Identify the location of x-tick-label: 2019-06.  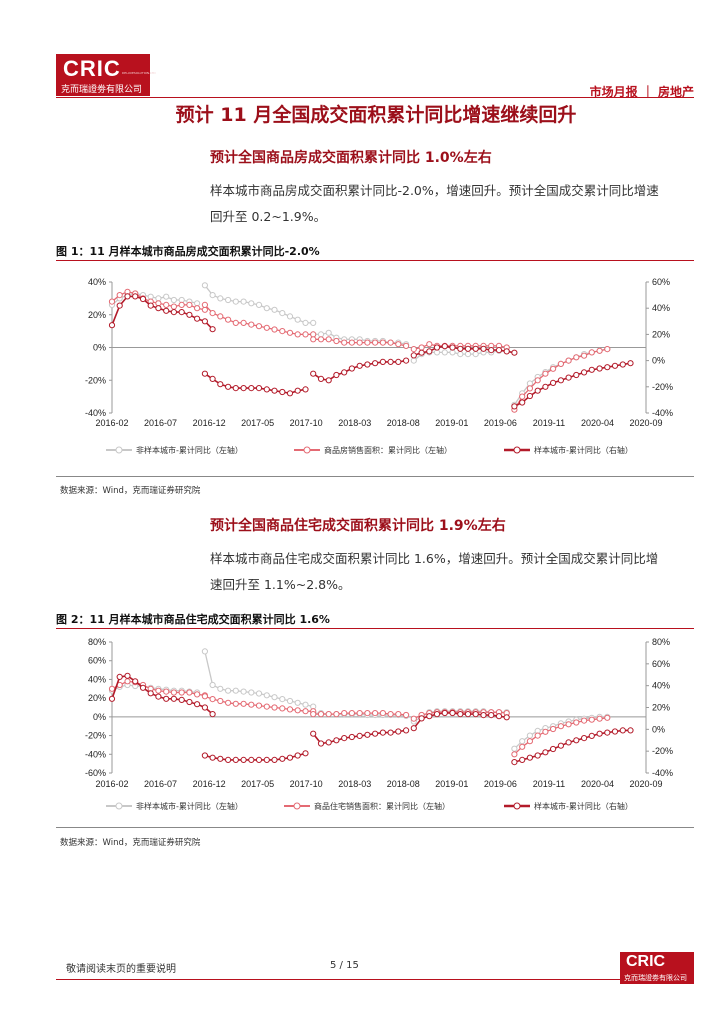
(500, 784).